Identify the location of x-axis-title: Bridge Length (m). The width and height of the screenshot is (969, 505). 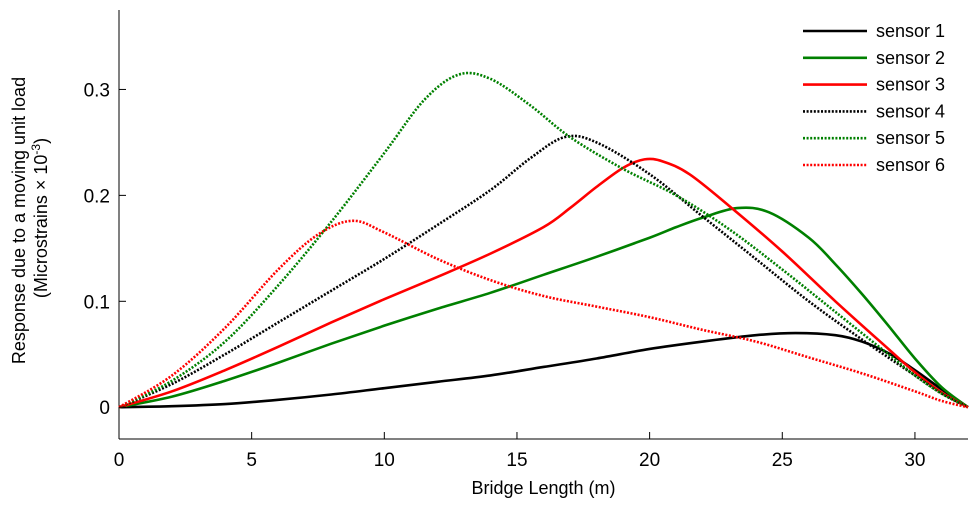
(543, 488).